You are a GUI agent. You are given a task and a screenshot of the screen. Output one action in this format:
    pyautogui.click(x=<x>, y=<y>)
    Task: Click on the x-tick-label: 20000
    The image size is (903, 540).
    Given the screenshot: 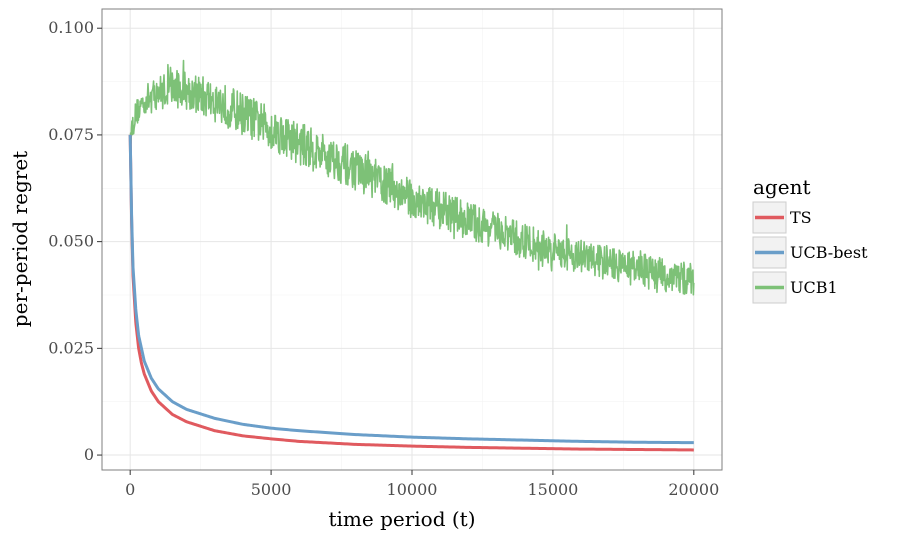 What is the action you would take?
    pyautogui.click(x=693, y=489)
    